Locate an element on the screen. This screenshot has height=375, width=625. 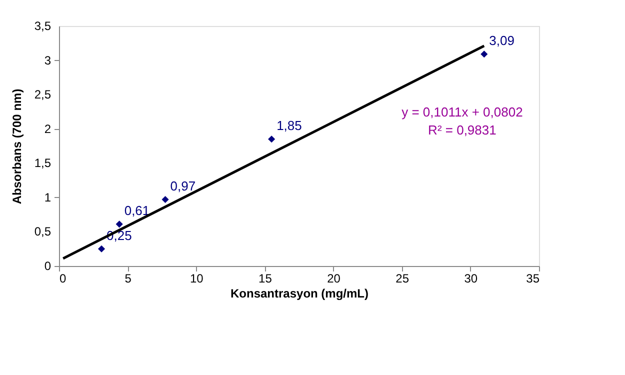
y-tick-label: 0,5 is located at coordinates (43, 231).